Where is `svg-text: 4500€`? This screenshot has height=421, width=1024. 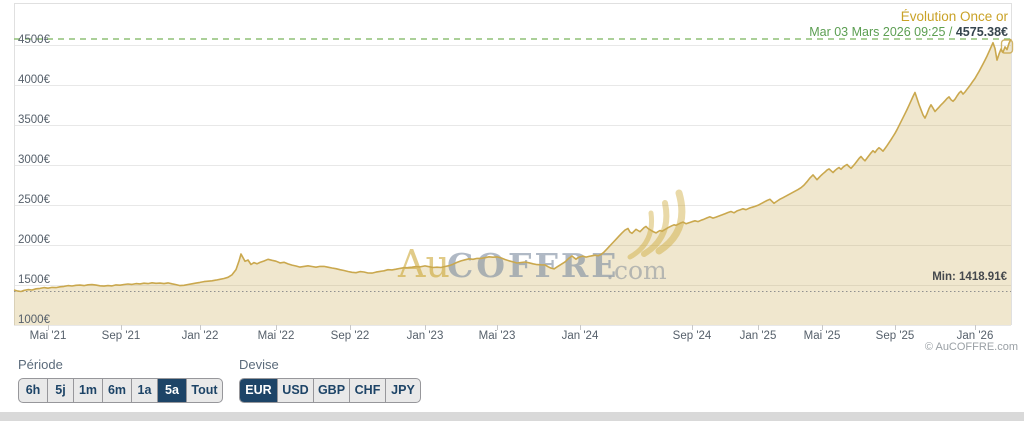
svg-text: 4500€ is located at coordinates (34, 40).